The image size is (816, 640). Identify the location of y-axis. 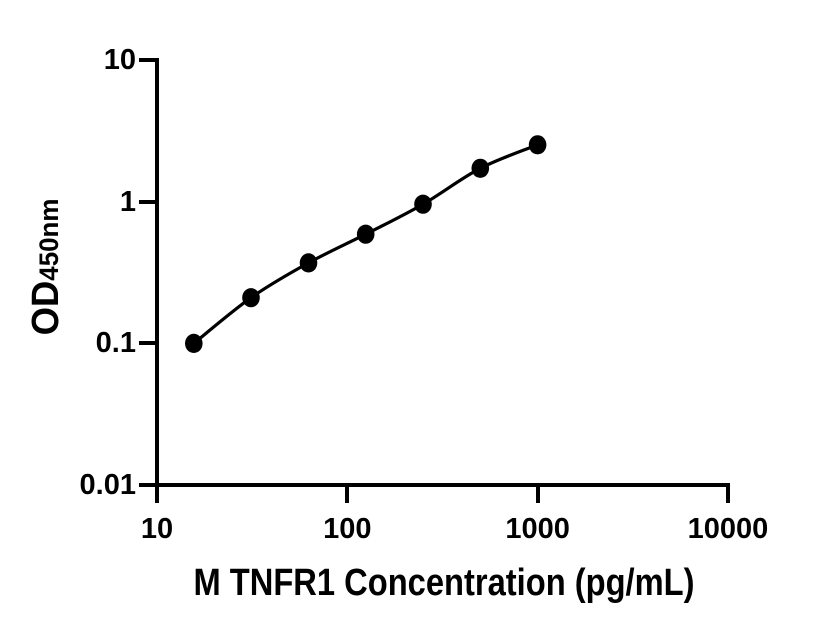
(157, 272).